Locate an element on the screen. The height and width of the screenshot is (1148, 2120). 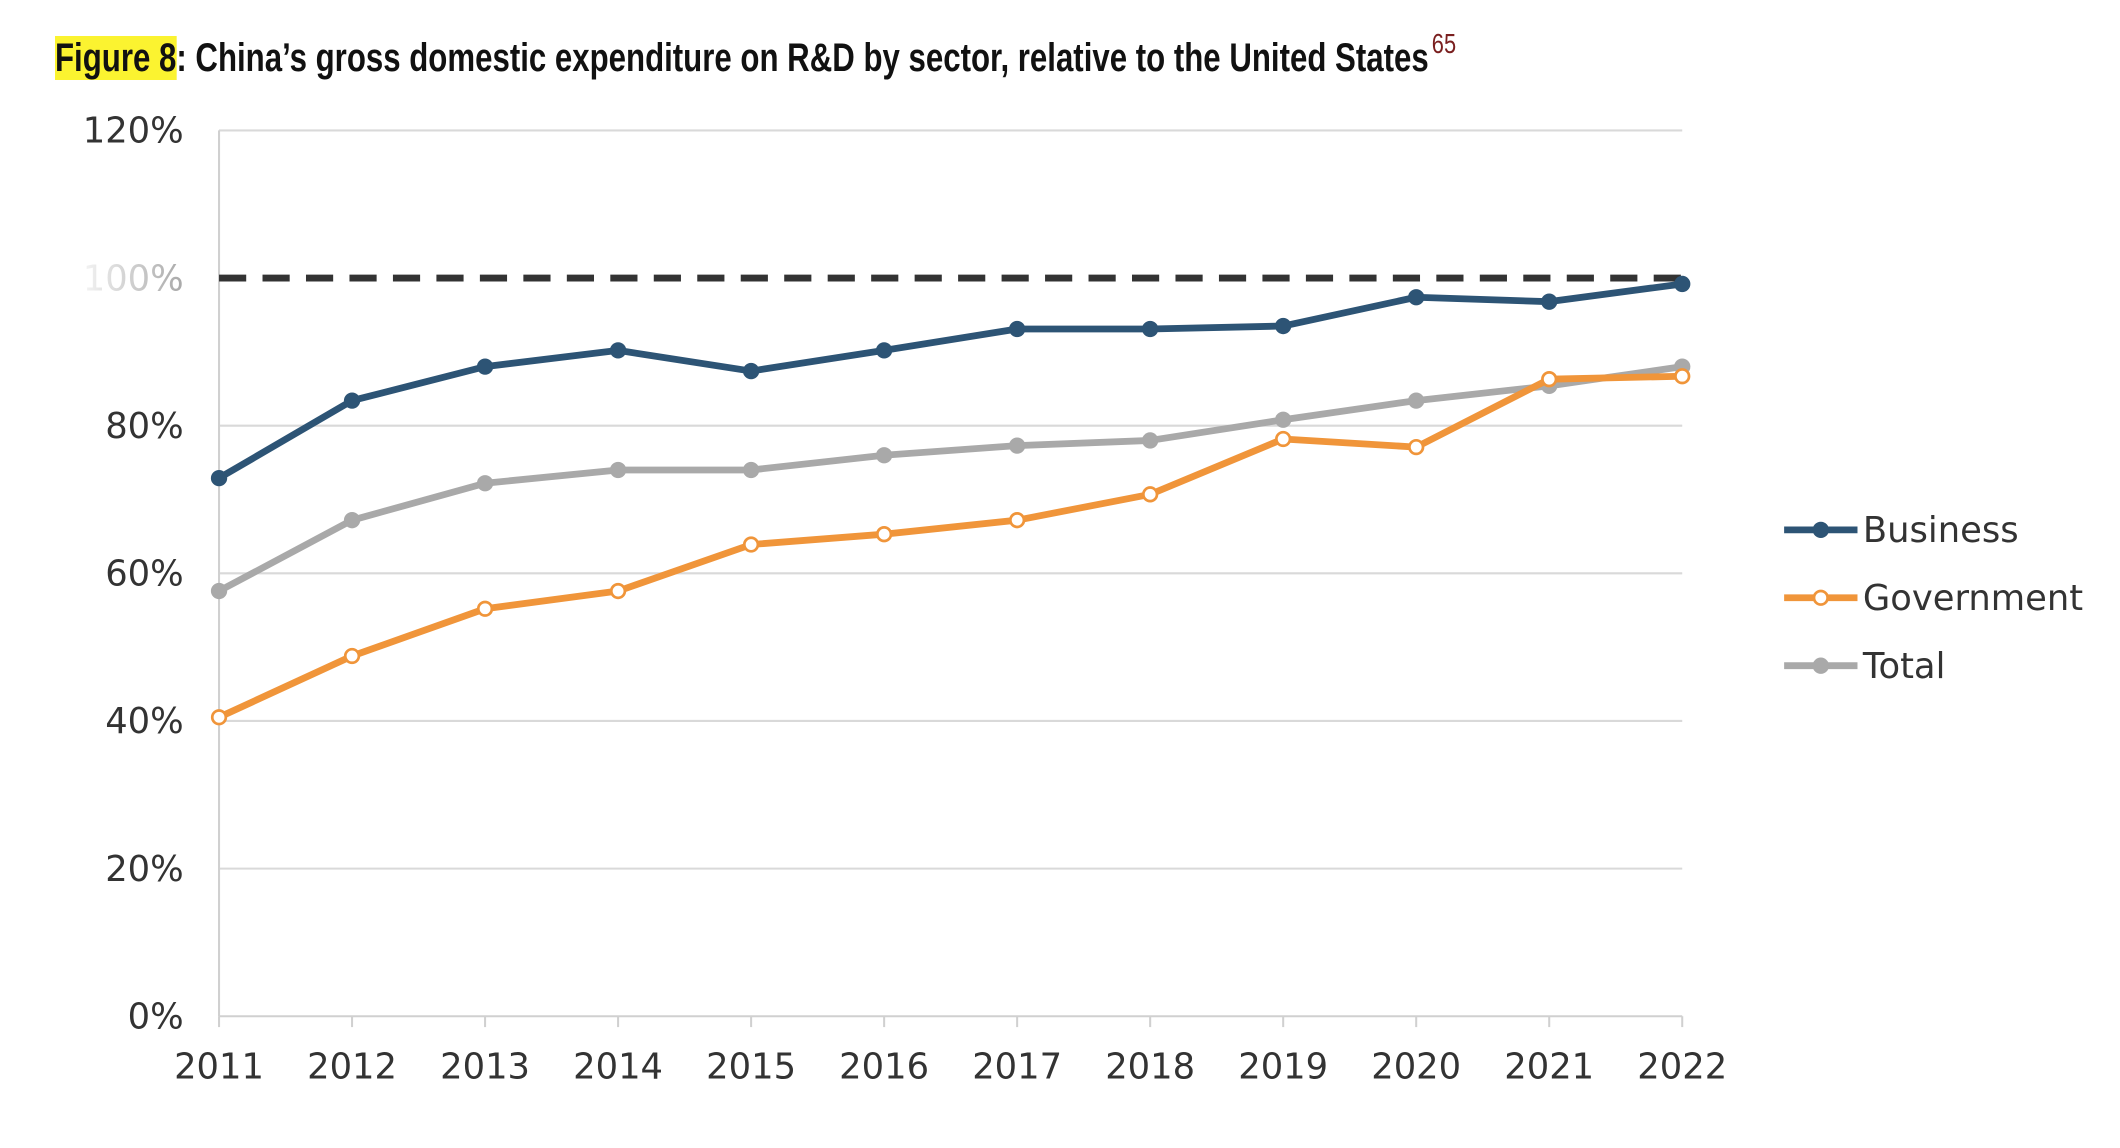
x-tick-label: 2019 is located at coordinates (1283, 1067).